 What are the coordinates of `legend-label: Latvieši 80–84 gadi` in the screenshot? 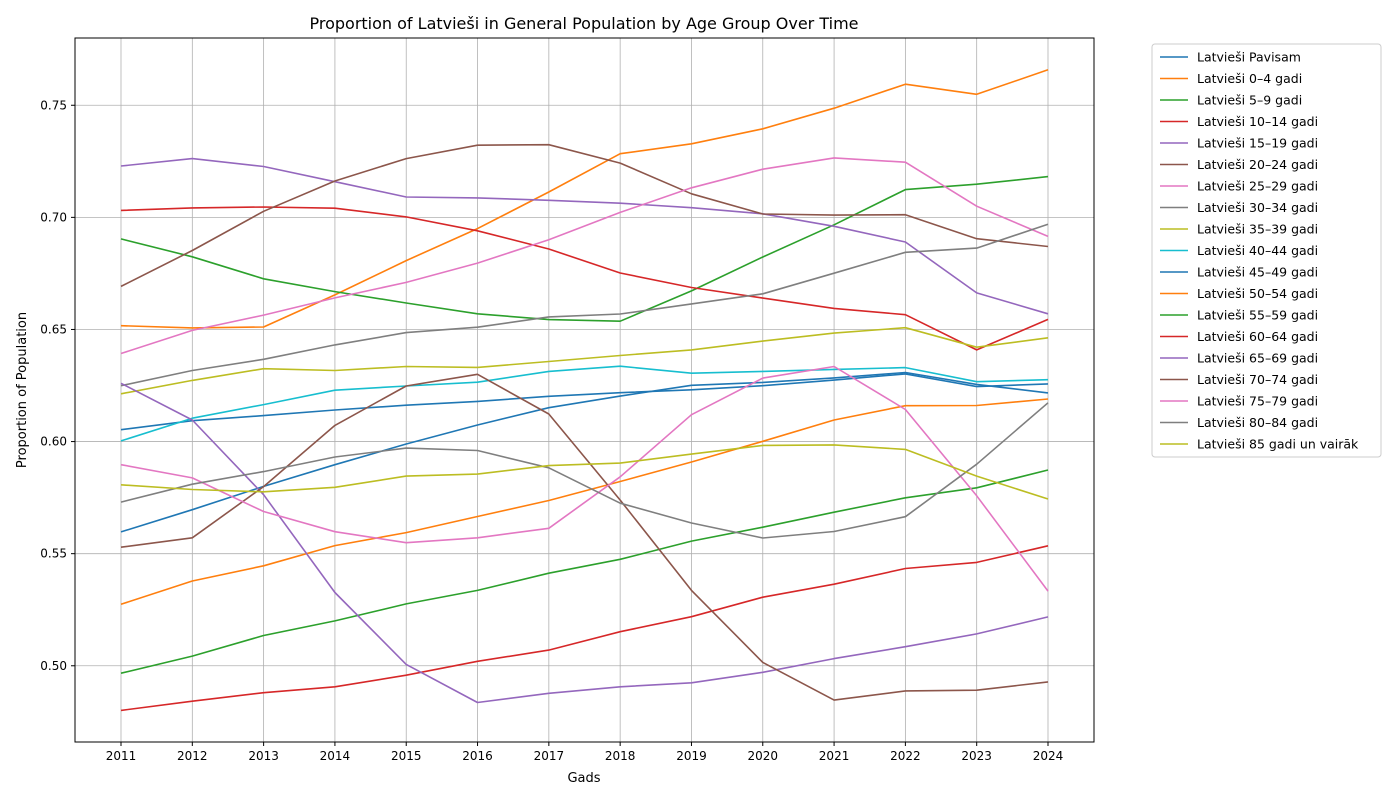 It's located at (1257, 422).